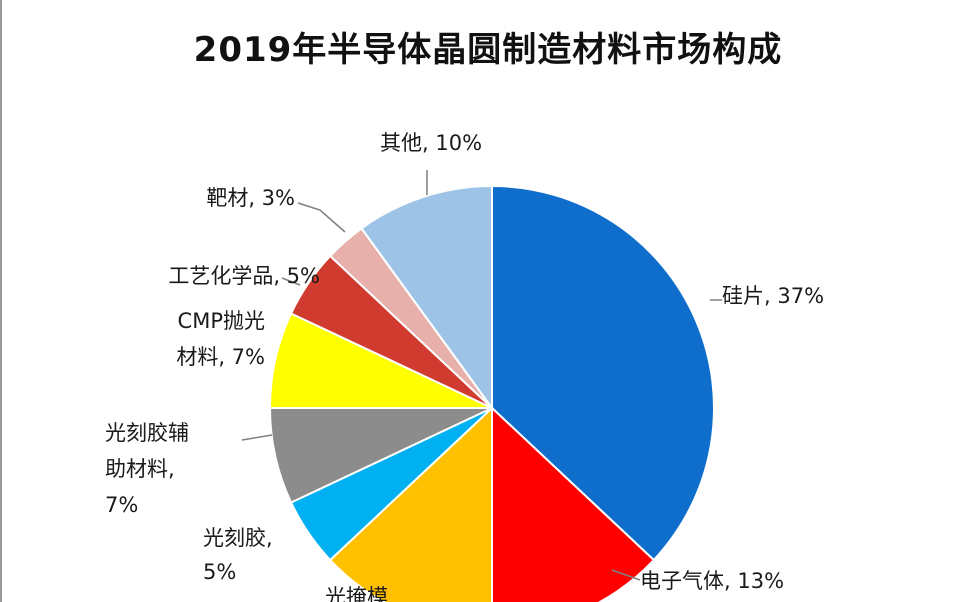 The height and width of the screenshot is (602, 976). Describe the element at coordinates (356, 593) in the screenshot. I see `slice-label-3: 光掩模` at that location.